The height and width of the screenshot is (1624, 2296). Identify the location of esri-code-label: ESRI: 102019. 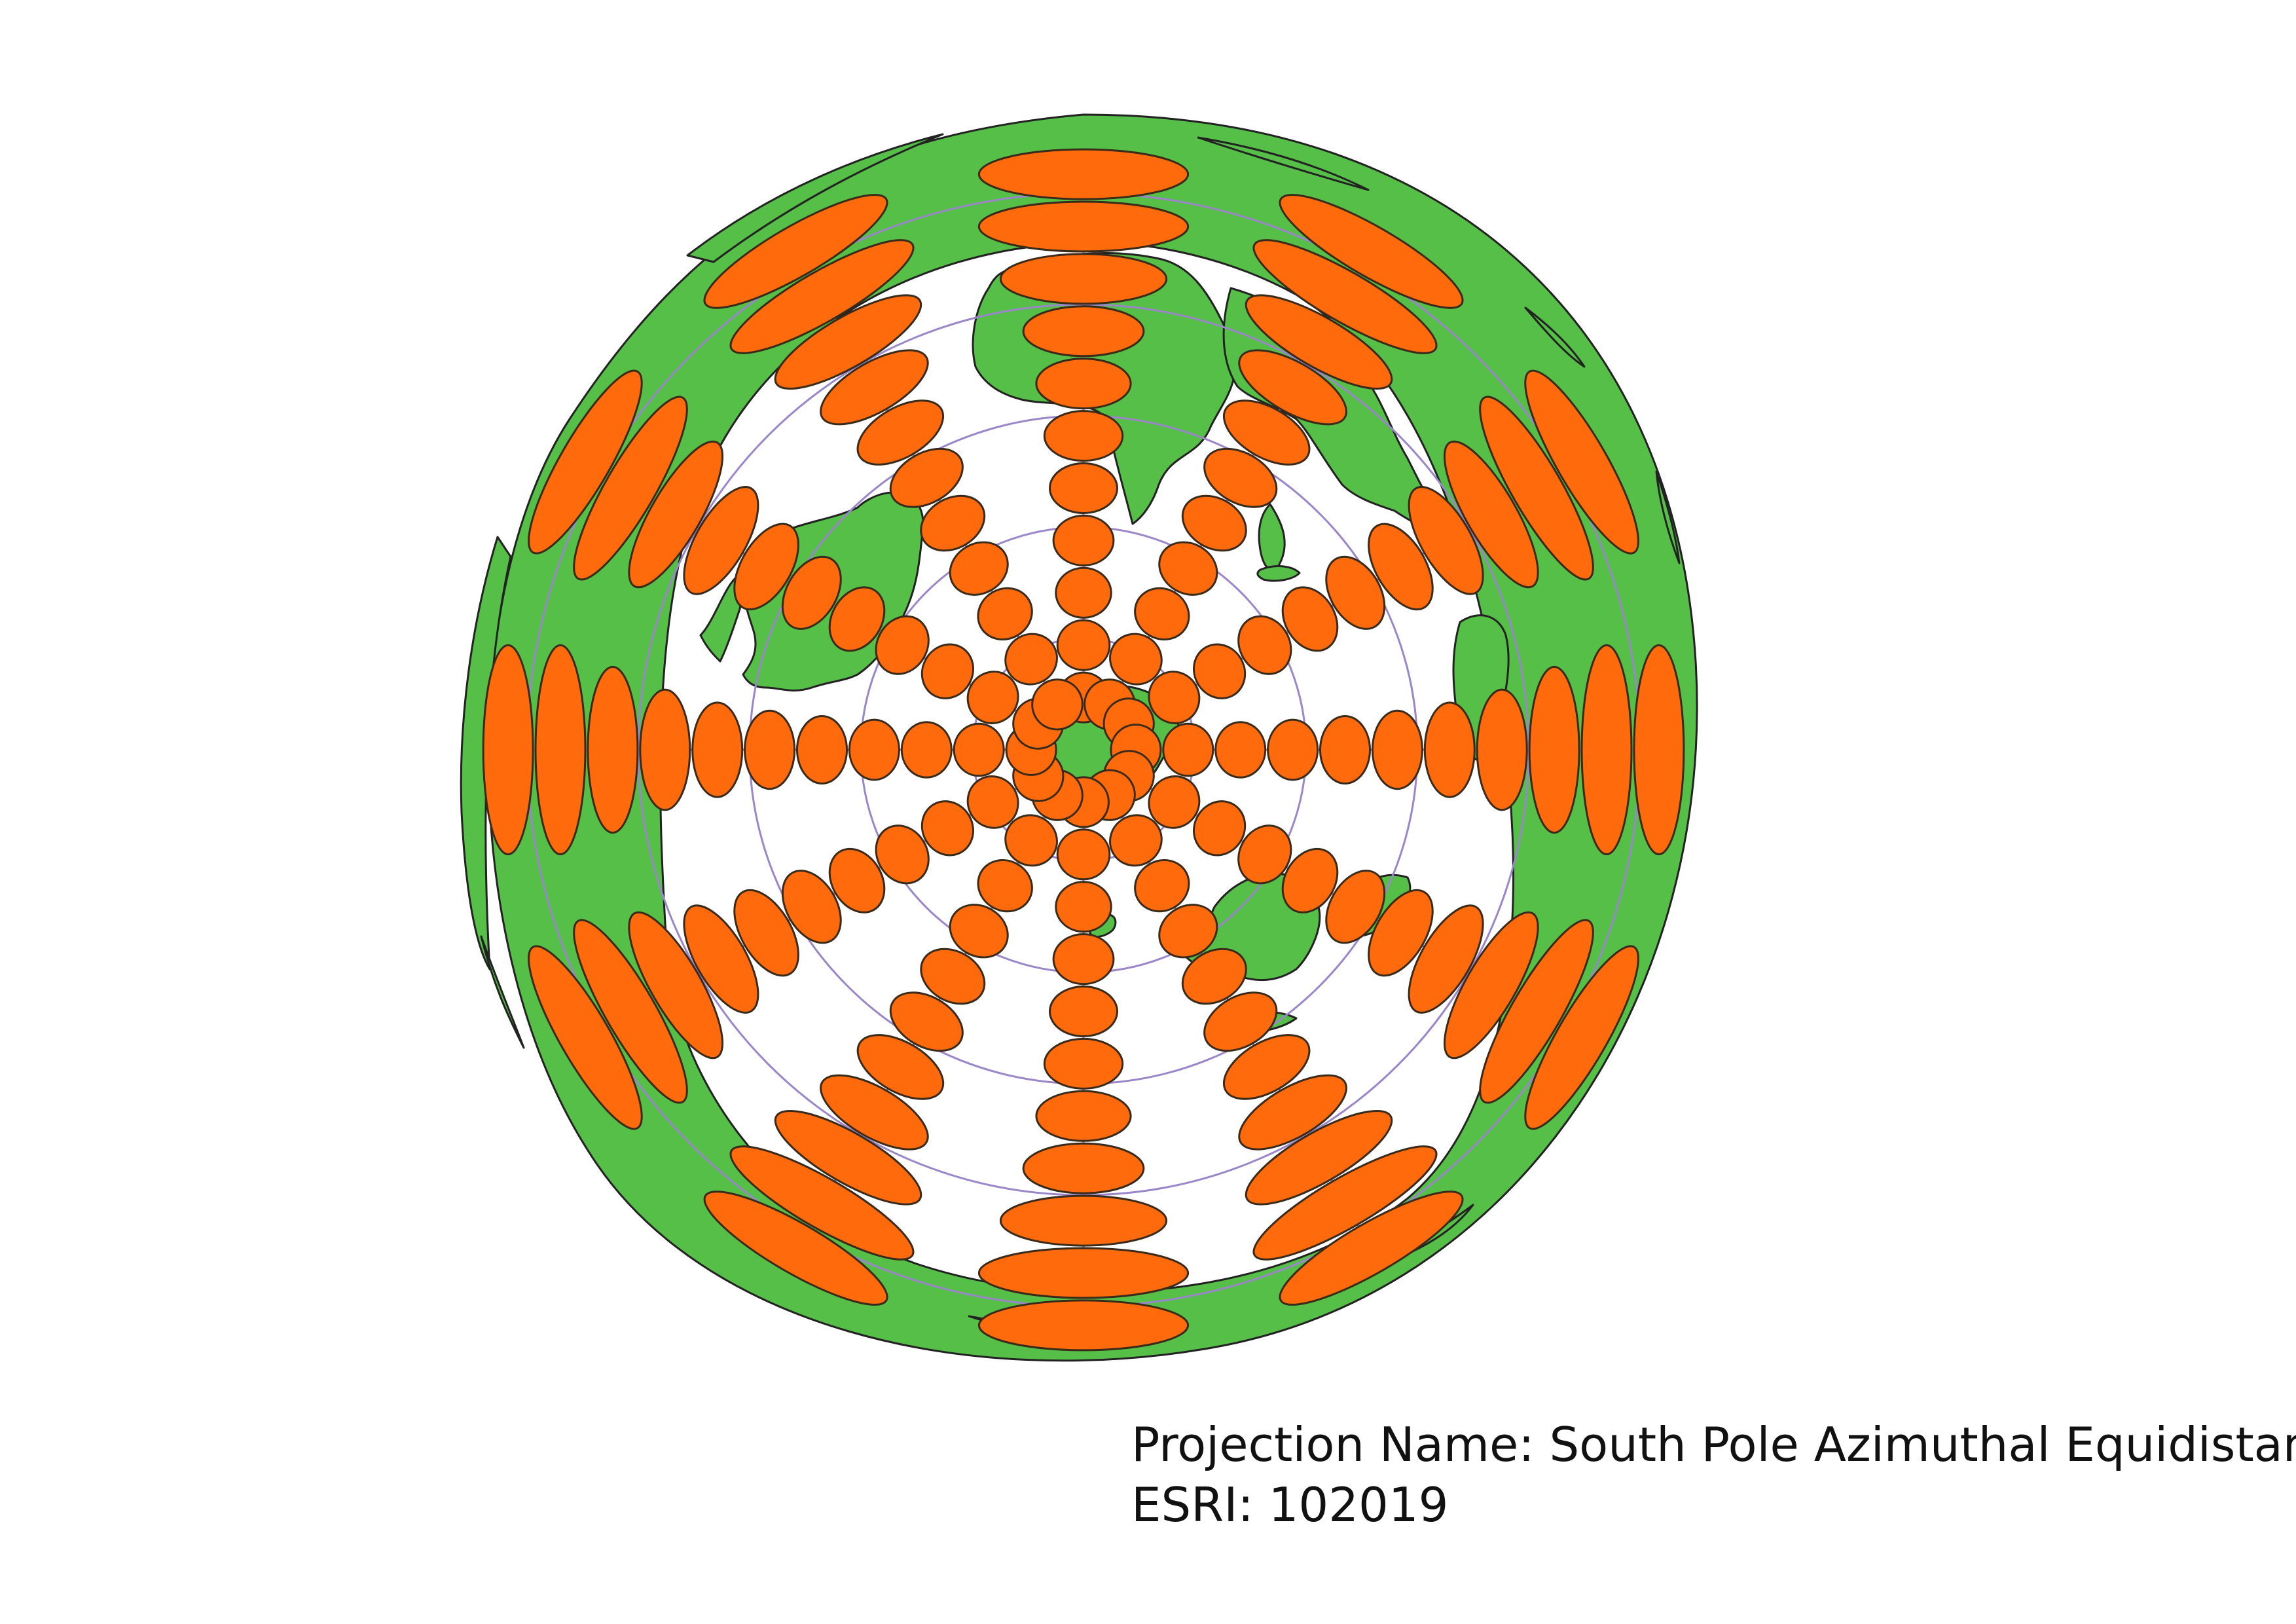
(1290, 1504).